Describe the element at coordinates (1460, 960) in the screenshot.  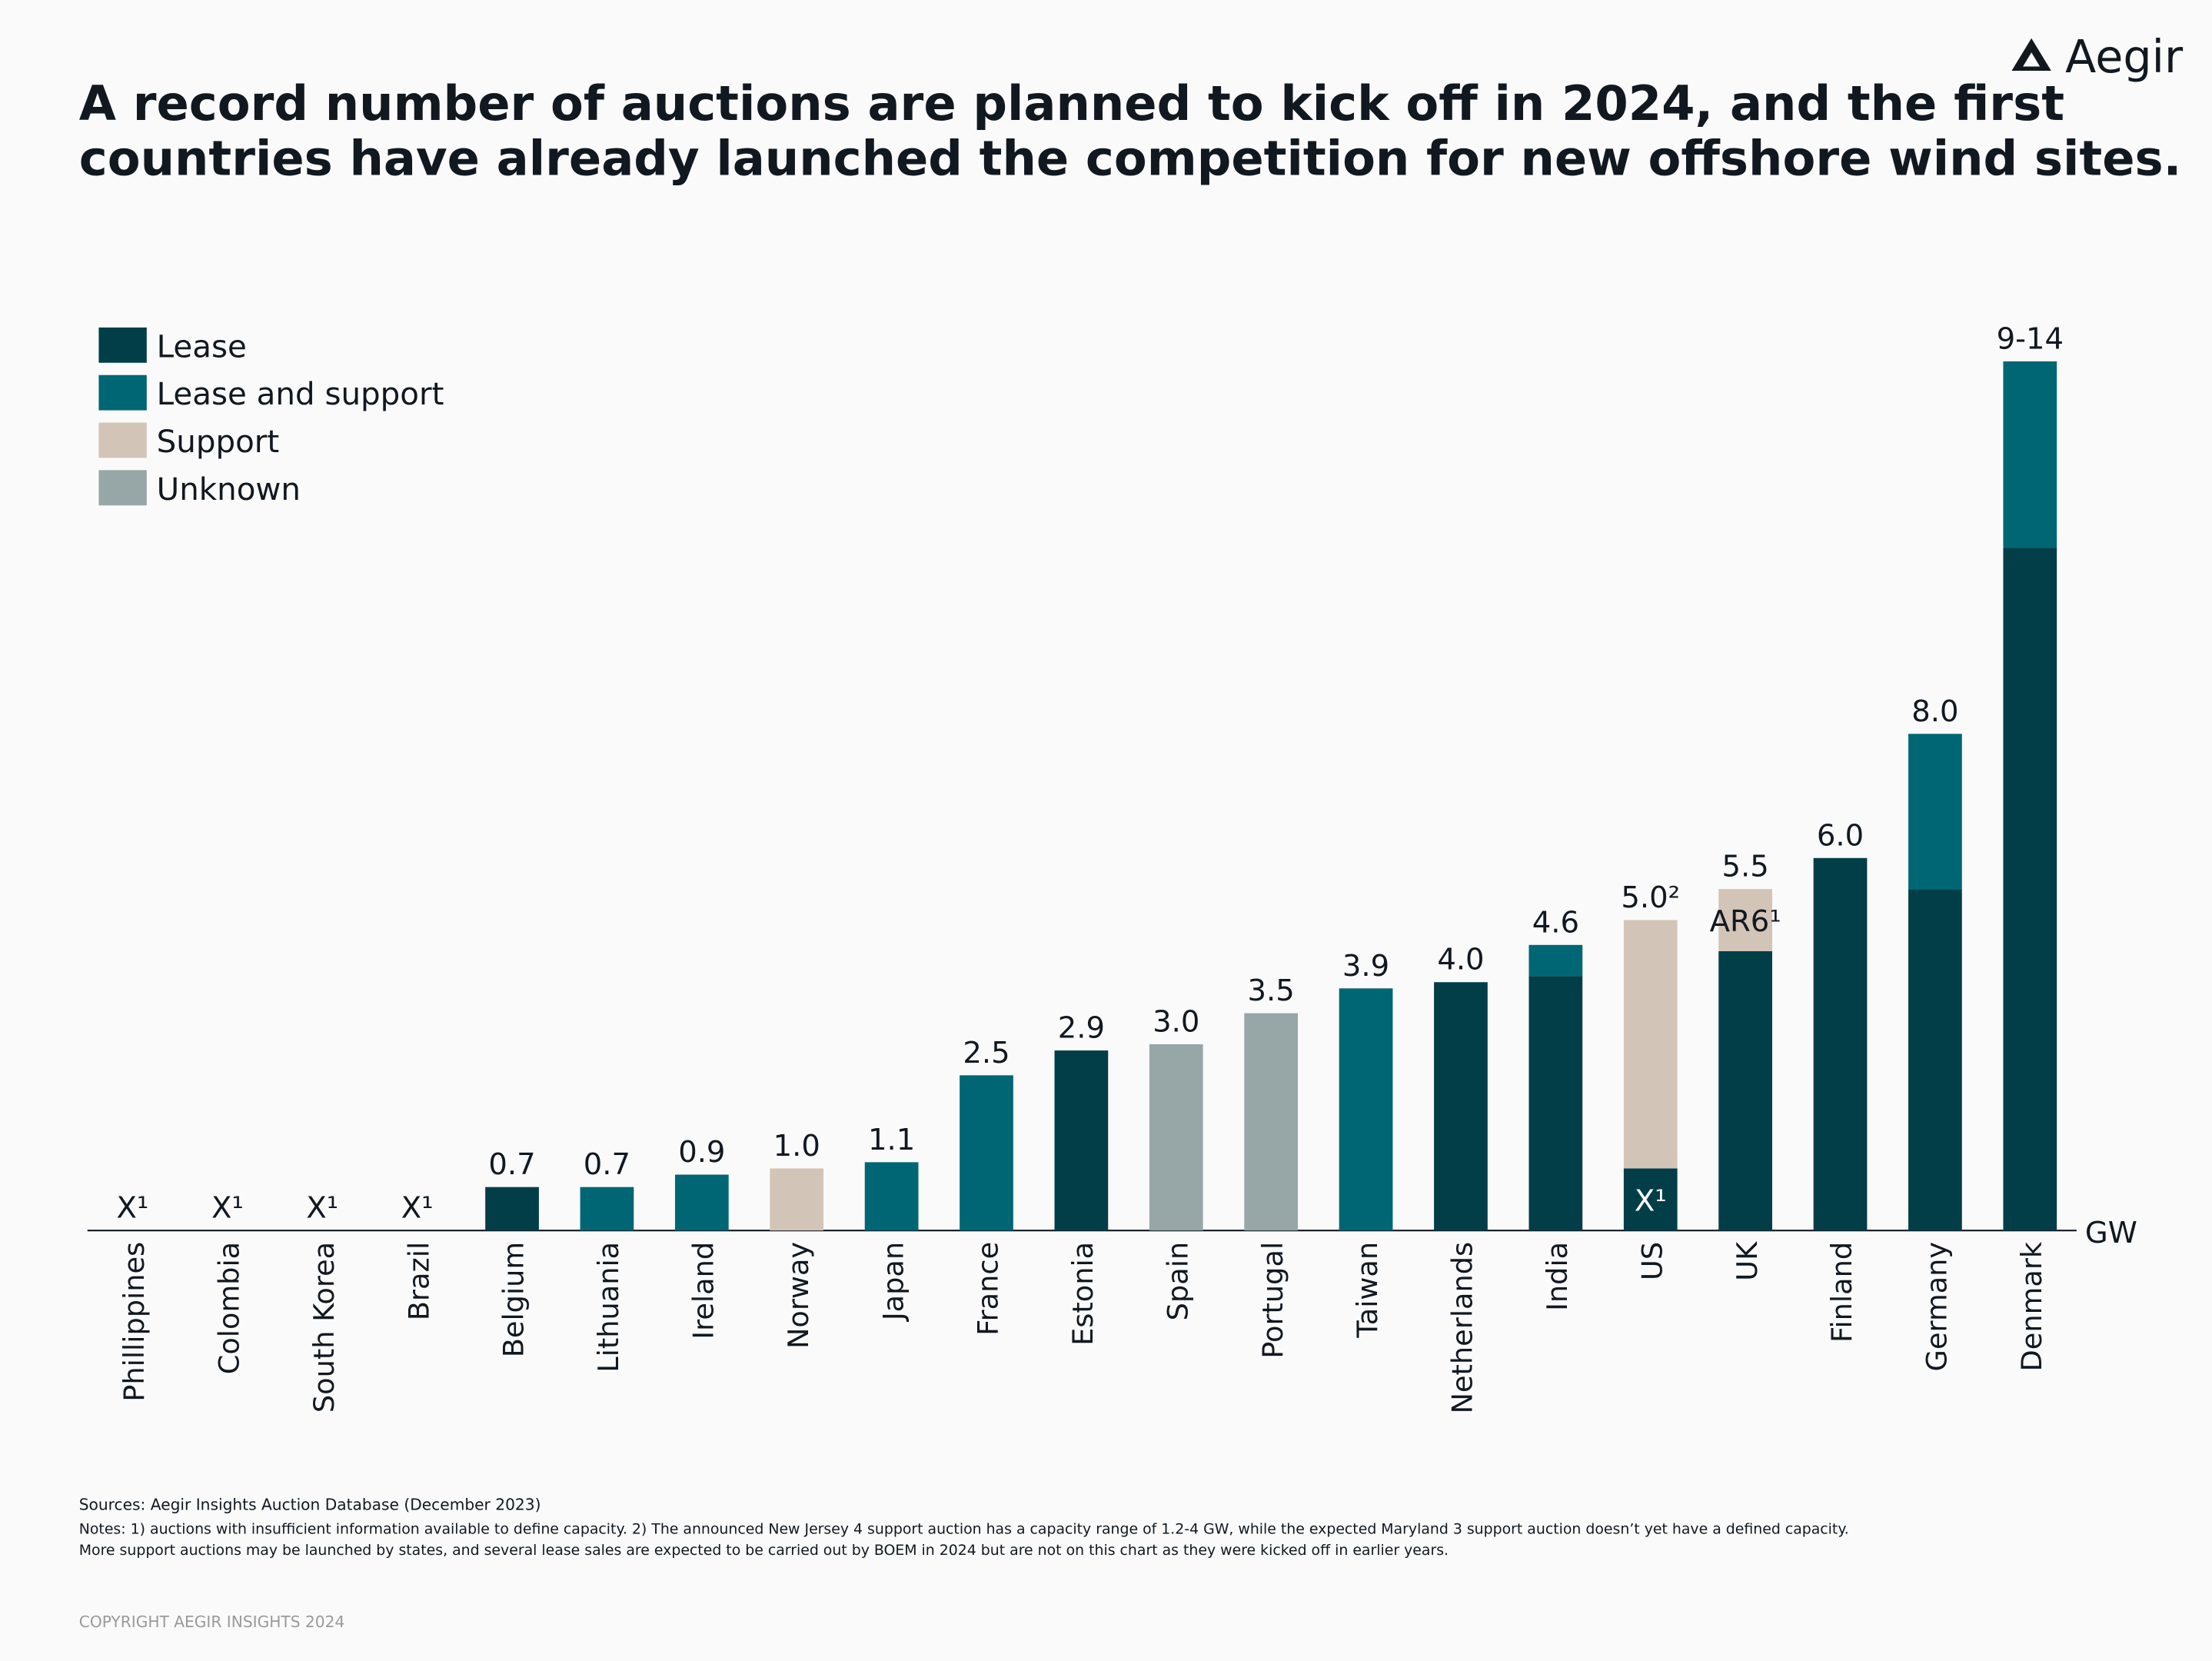
I see `value-label: 4.0` at that location.